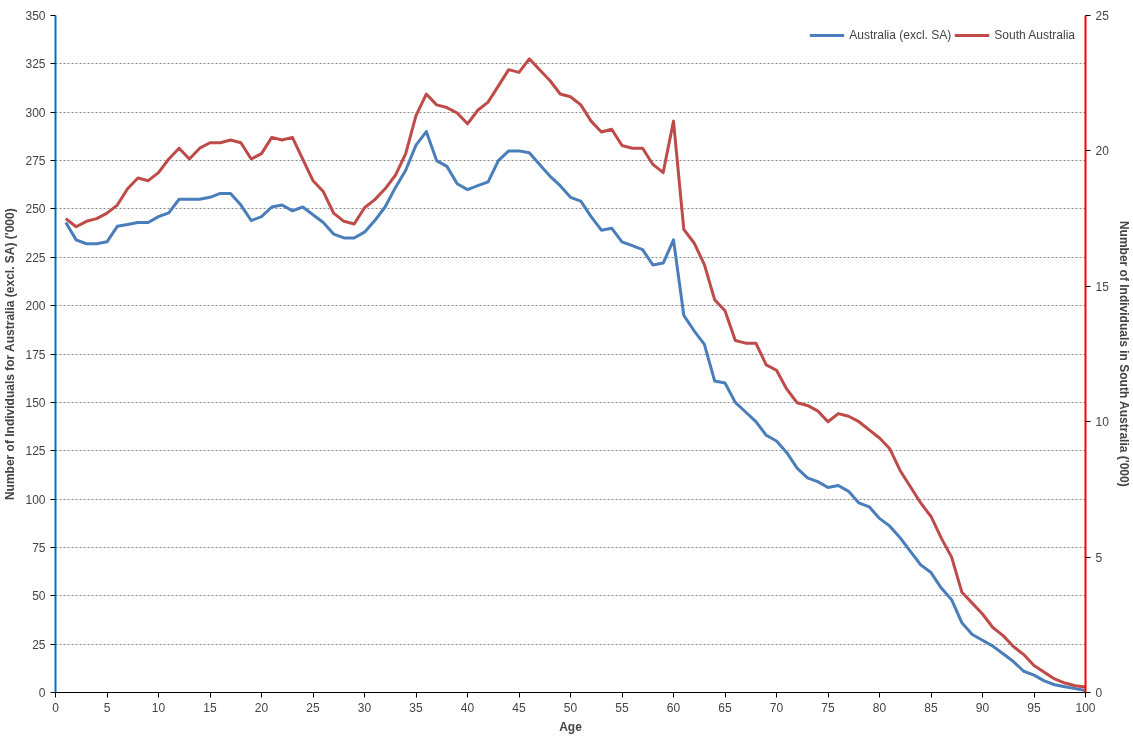 Image resolution: width=1133 pixels, height=736 pixels. What do you see at coordinates (828, 707) in the screenshot?
I see `x-tick-label: 75` at bounding box center [828, 707].